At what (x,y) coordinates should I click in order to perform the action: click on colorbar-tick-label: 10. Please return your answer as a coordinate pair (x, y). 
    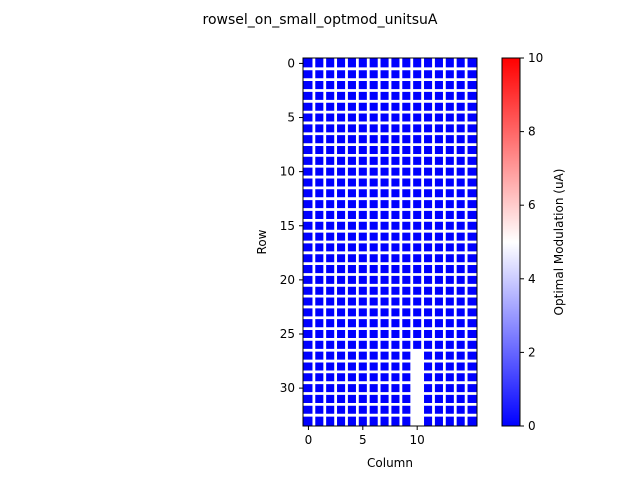
    Looking at the image, I should click on (535, 58).